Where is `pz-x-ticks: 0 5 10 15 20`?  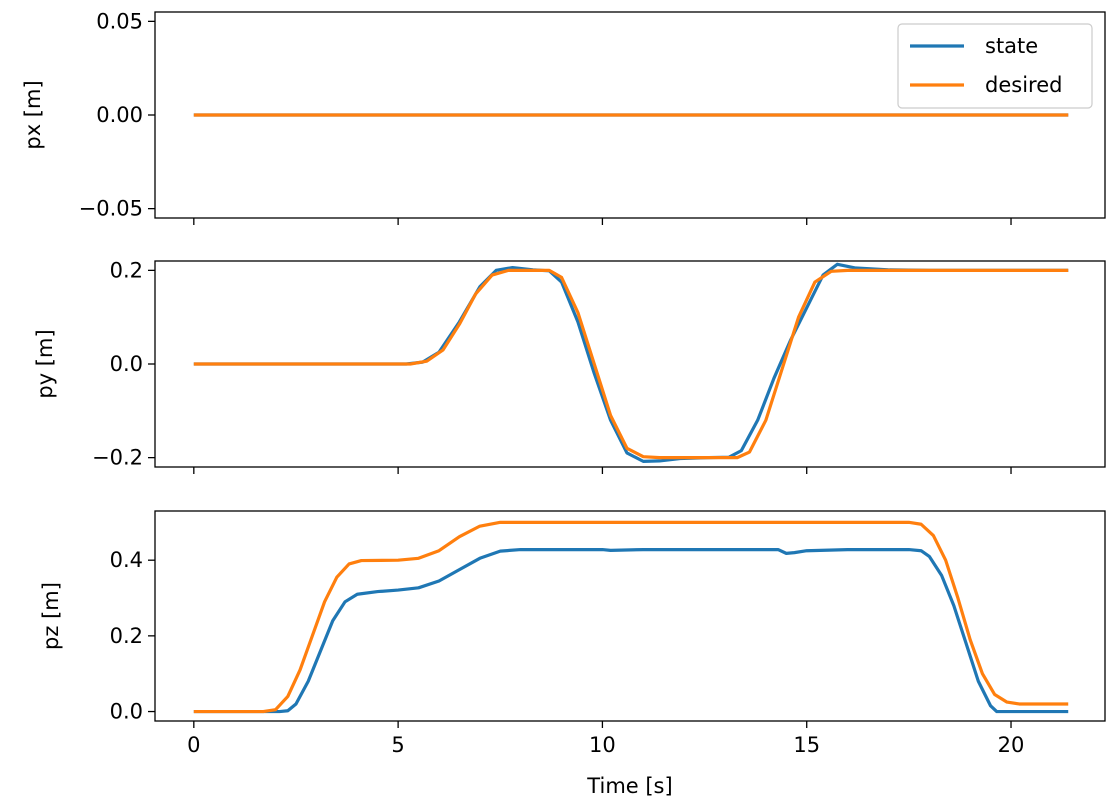
pz-x-ticks: 0 5 10 15 20 is located at coordinates (605, 739).